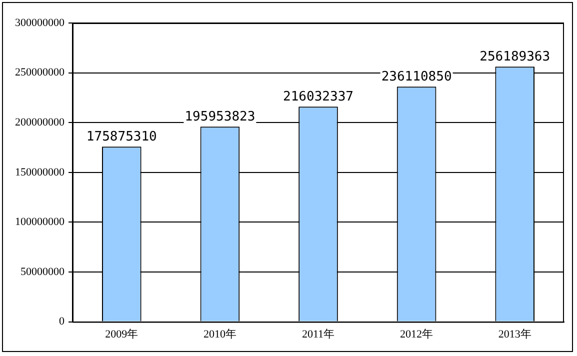  Describe the element at coordinates (40, 222) in the screenshot. I see `y-tick-label: 100000000` at that location.